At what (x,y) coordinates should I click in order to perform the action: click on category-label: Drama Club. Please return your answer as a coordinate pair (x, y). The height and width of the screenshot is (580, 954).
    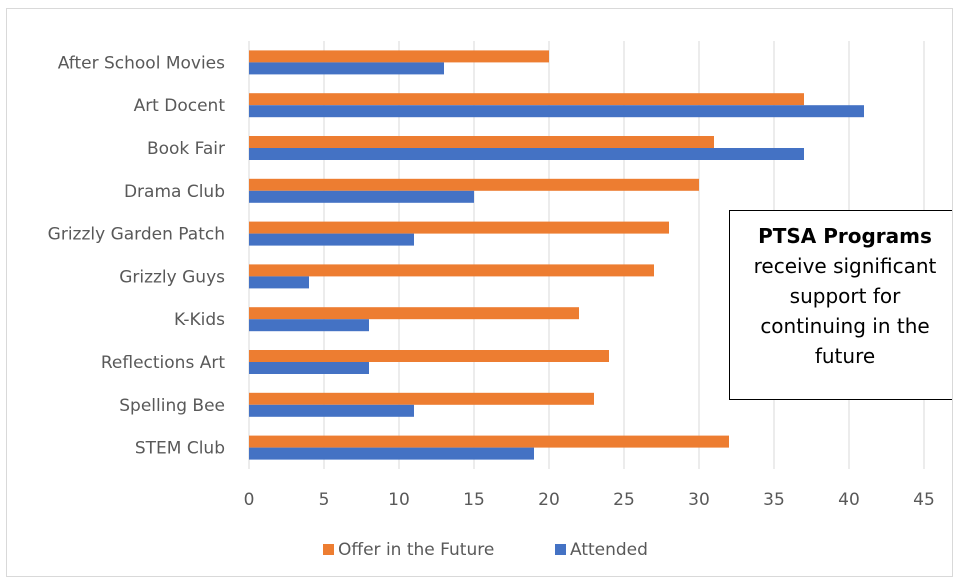
    Looking at the image, I should click on (174, 192).